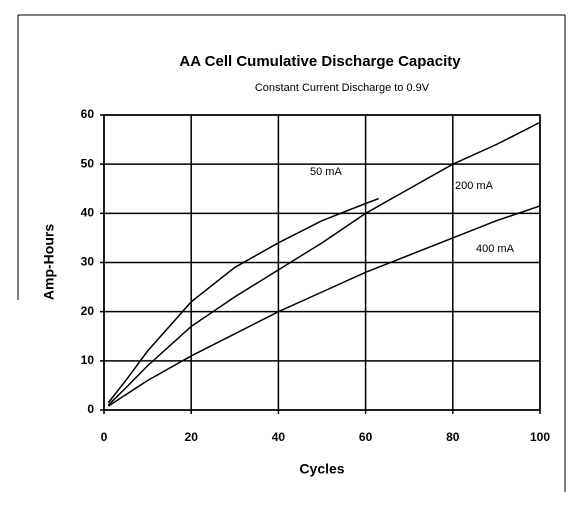  I want to click on x-tick-label: 0, so click(104, 437).